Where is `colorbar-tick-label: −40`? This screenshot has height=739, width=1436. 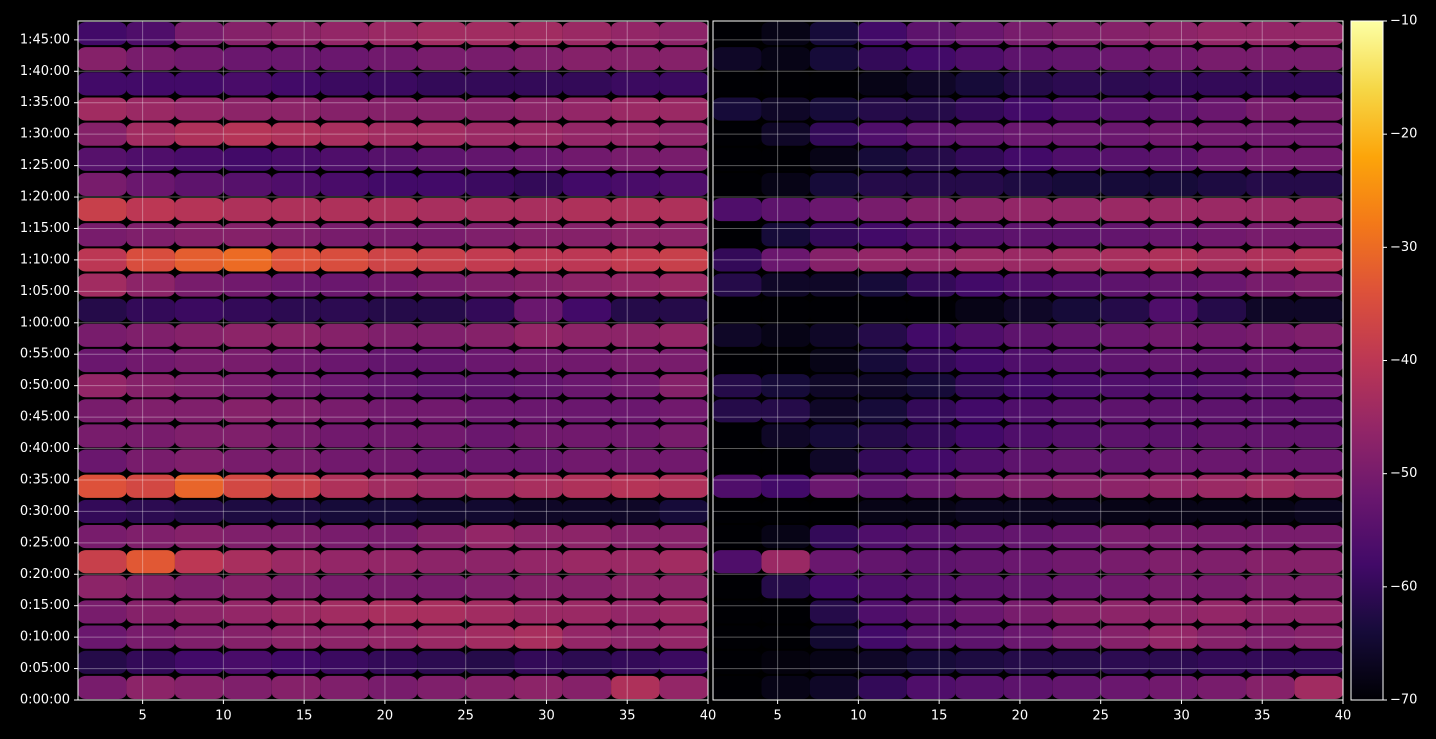
colorbar-tick-label: −40 is located at coordinates (1403, 360).